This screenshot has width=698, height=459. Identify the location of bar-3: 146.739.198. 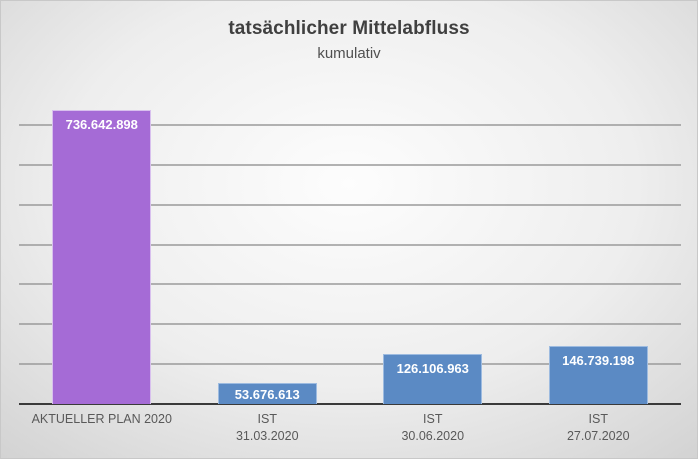
(598, 374).